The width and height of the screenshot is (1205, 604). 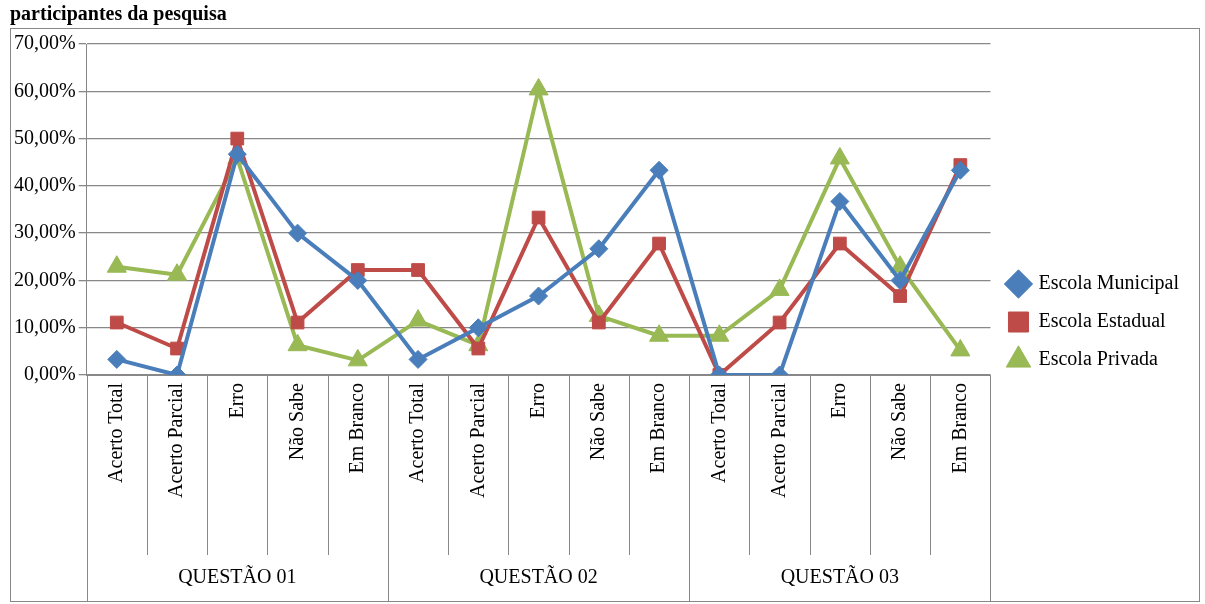 I want to click on text: QUESTÃO 02, so click(x=538, y=576).